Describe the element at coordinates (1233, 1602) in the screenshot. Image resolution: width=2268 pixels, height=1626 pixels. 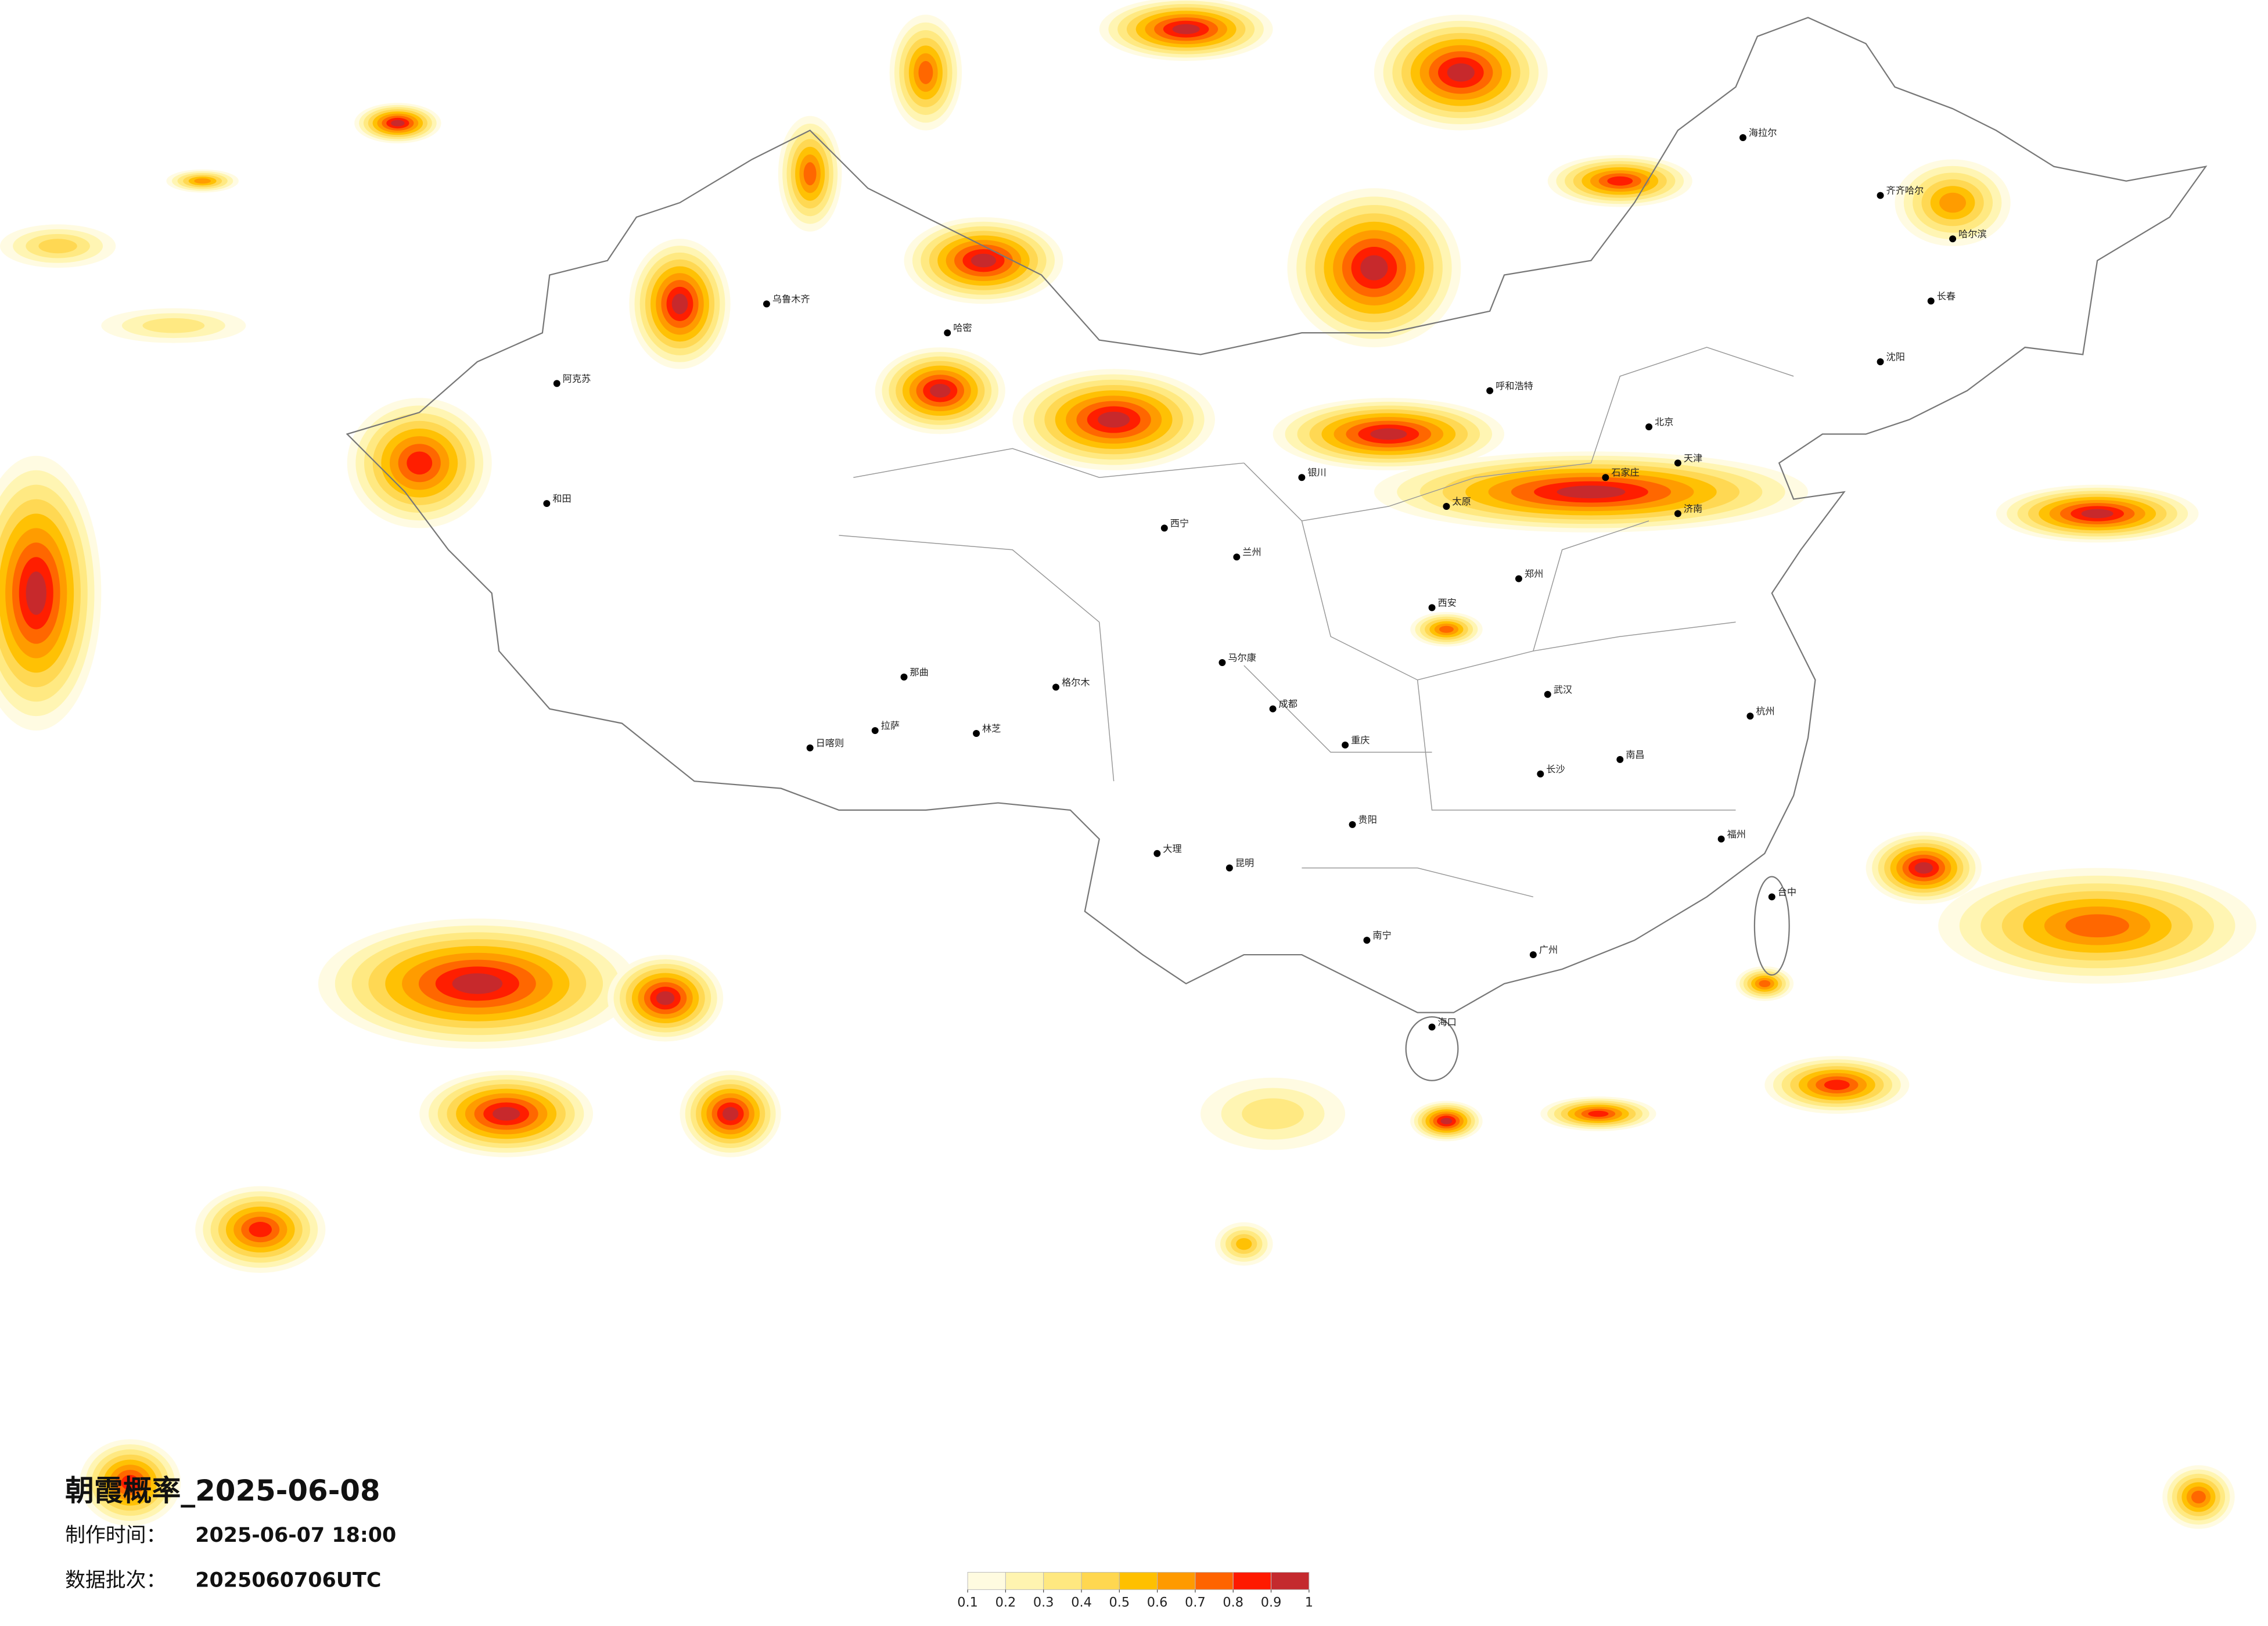
I see `legend-tick-label: 0.8` at that location.